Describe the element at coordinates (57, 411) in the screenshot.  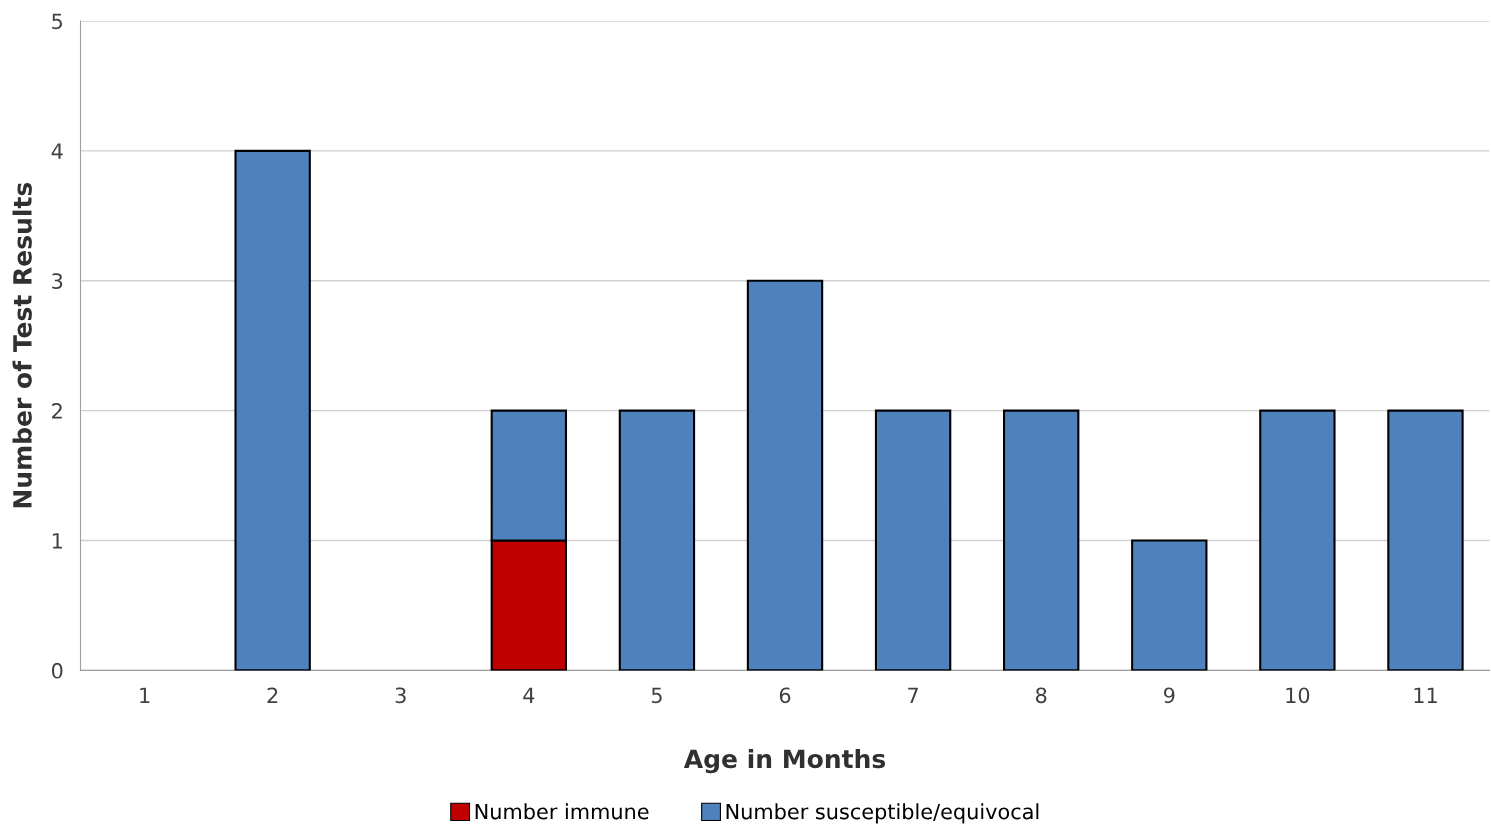
I see `y-tick-label: 2` at that location.